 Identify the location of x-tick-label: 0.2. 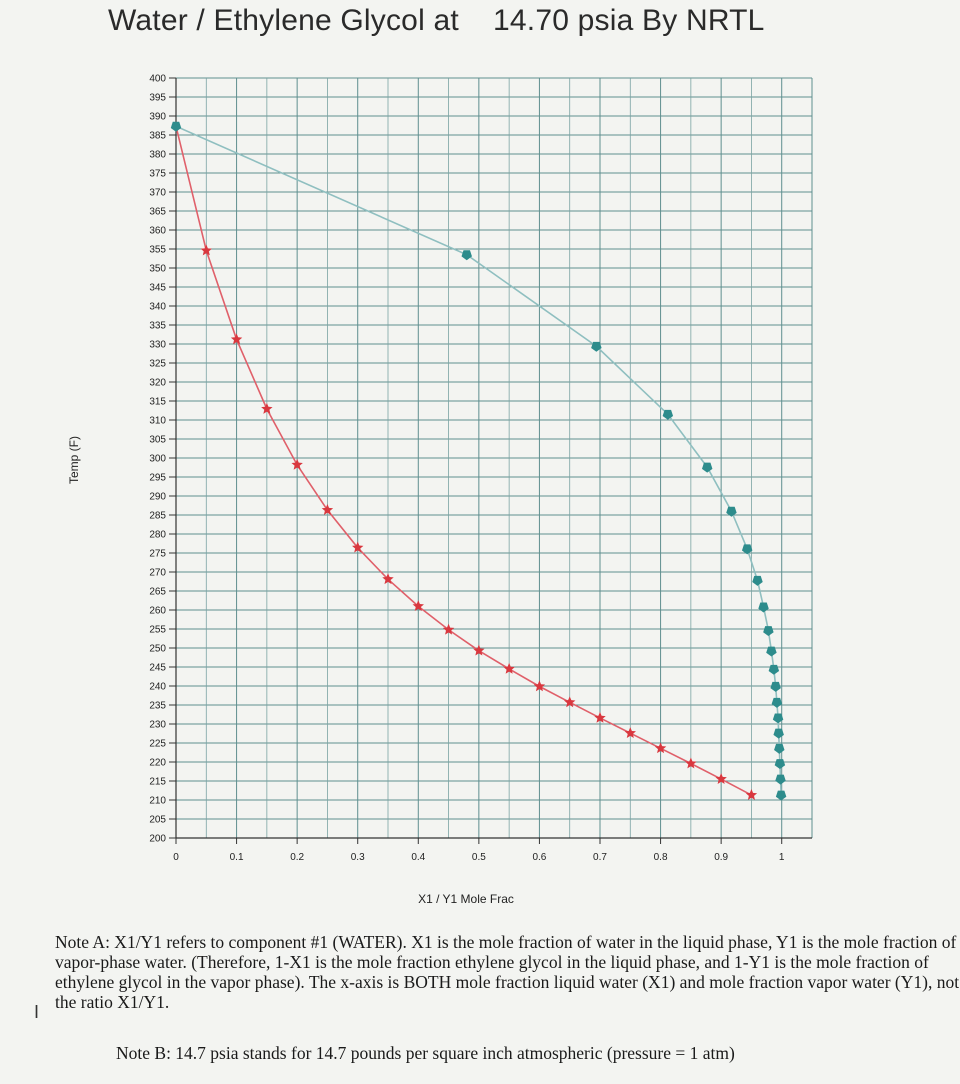
(297, 857).